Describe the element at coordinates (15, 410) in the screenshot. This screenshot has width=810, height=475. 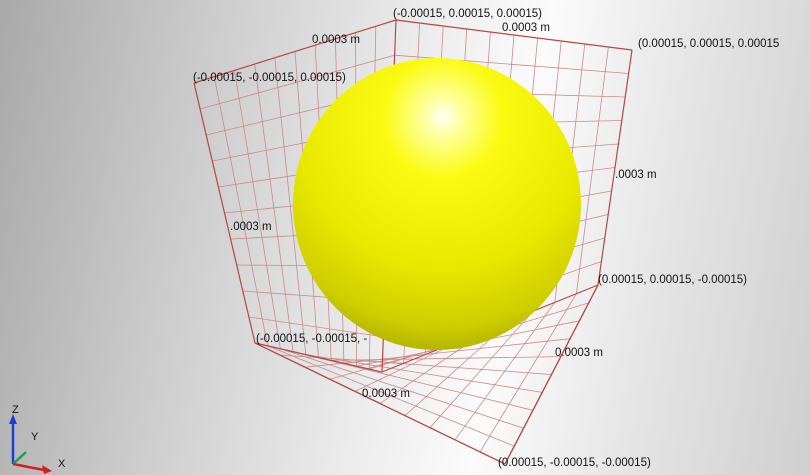
I see `axis-z-label: Z` at that location.